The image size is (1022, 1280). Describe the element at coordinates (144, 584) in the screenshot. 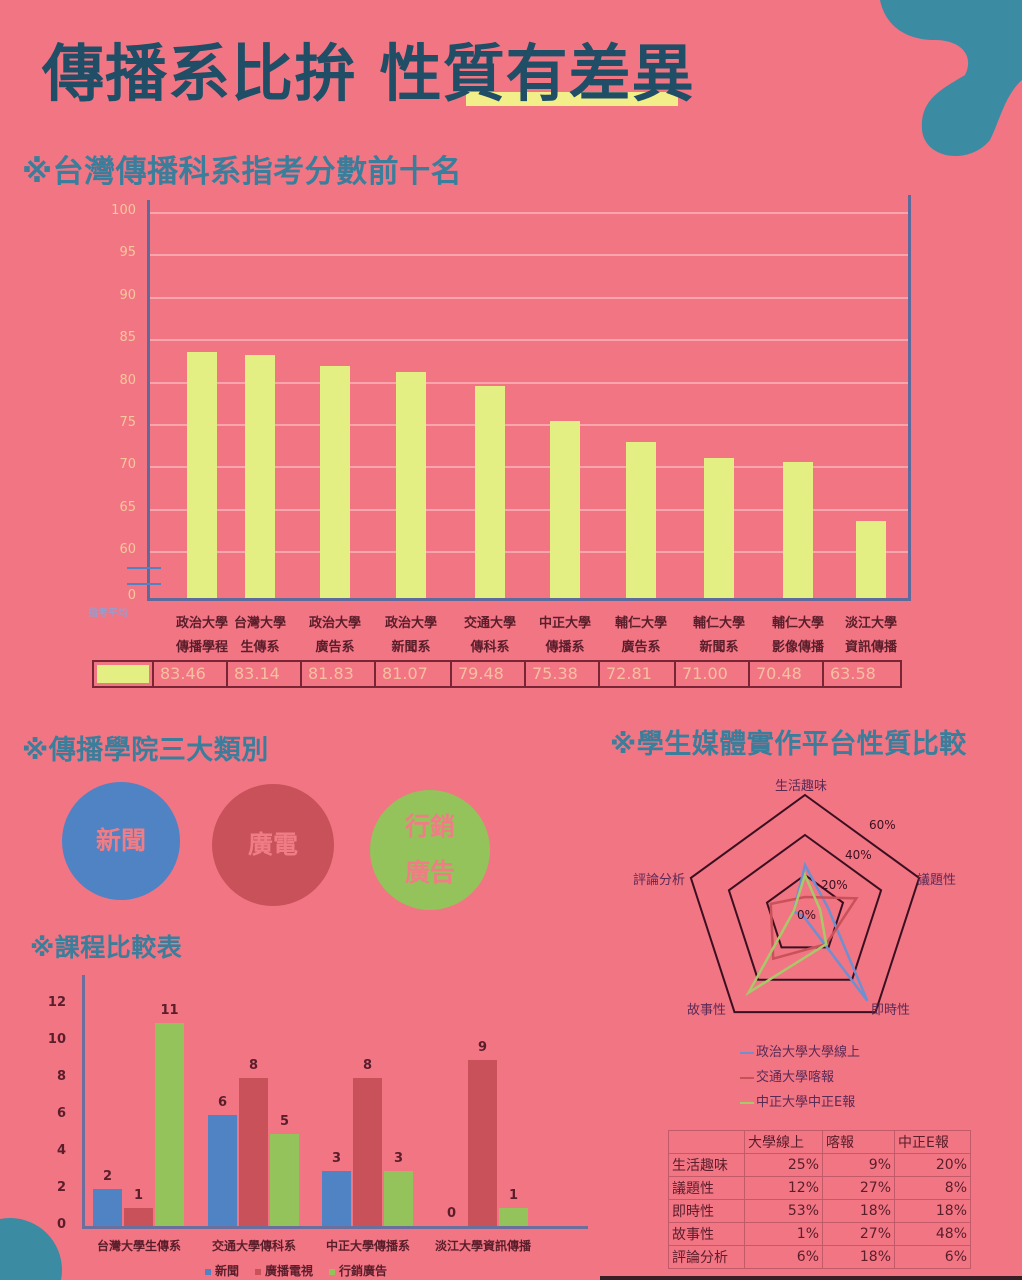

I see `axis-break-mark` at that location.